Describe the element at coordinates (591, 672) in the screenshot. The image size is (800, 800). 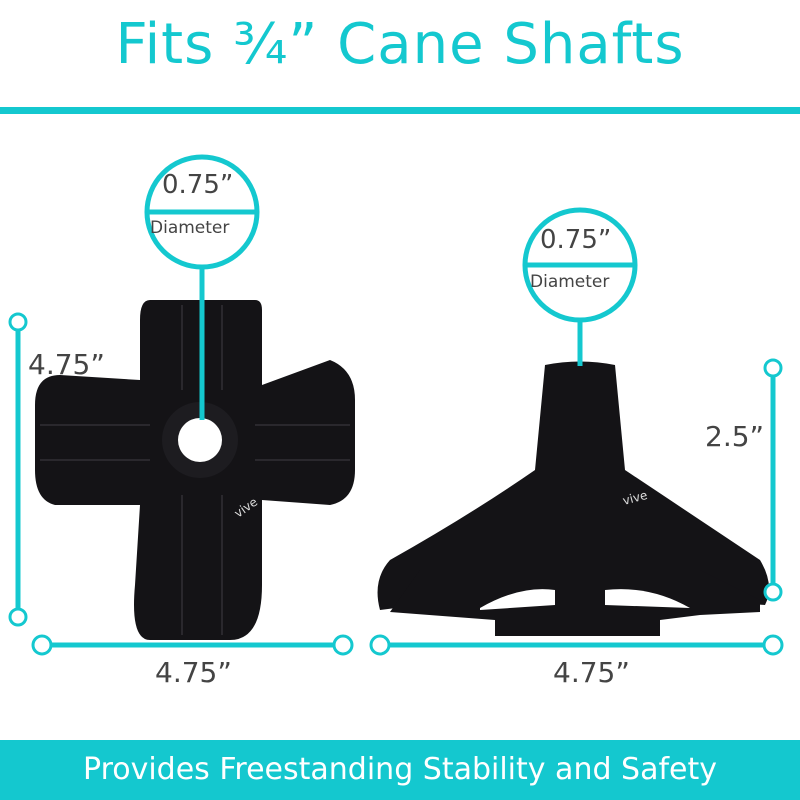
I see `right-width-label: 4.75”` at that location.